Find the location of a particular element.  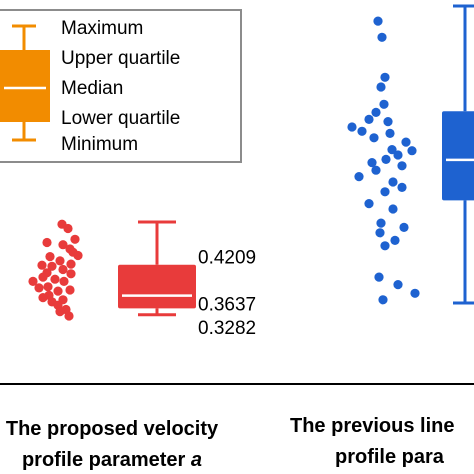

legend-label-minimum: Minimum is located at coordinates (99, 144).